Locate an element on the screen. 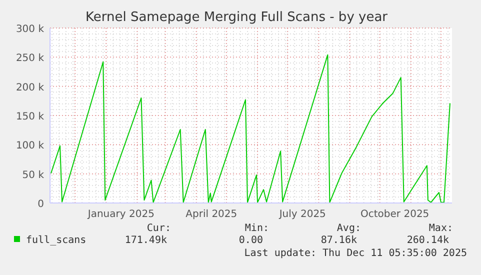  text: Max: is located at coordinates (440, 228).